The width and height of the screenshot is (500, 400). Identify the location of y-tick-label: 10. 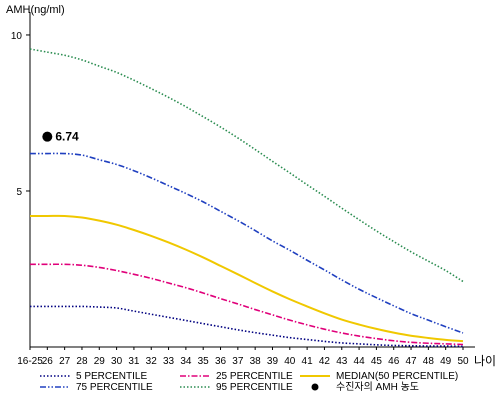
(17, 36).